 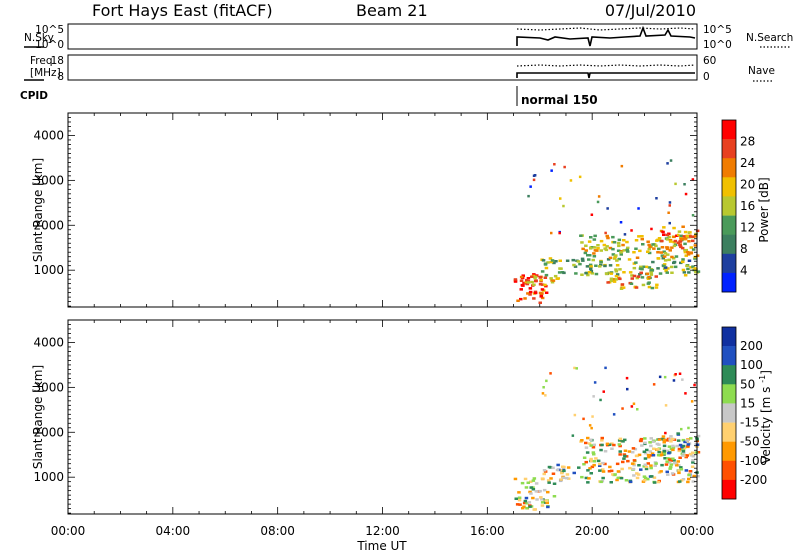 What do you see at coordinates (399, 68) in the screenshot?
I see `freq-panel: Freq. [MHz] 18 8 60 0 Nave` at bounding box center [399, 68].